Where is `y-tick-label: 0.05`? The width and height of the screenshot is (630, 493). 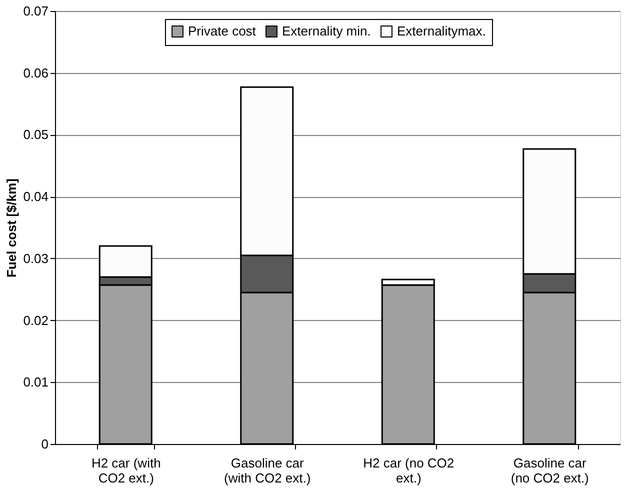
y-tick-label: 0.05 is located at coordinates (35, 134).